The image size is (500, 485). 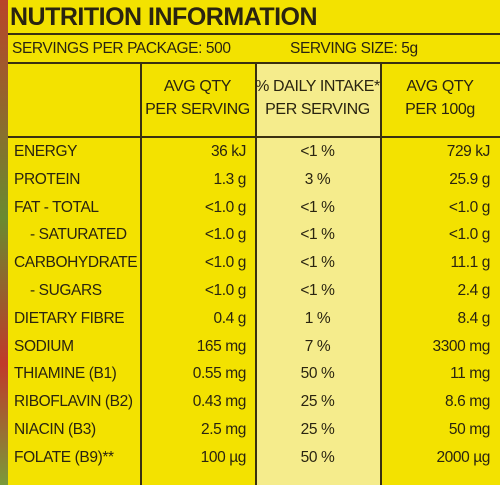 I want to click on nutrient-name: ENERGY, so click(x=46, y=151).